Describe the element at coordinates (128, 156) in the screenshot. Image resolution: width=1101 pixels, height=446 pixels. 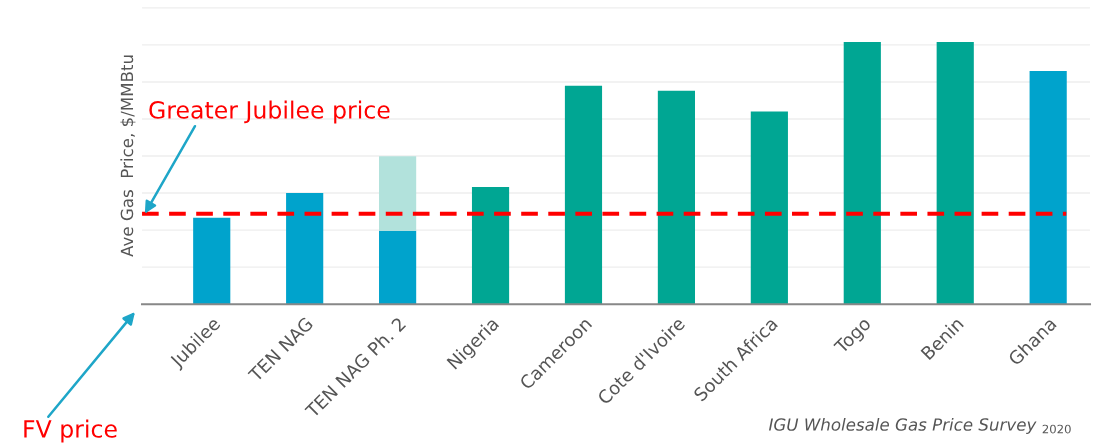
I see `y-axis-title: Ave Gas Price, $/MMBtu` at that location.